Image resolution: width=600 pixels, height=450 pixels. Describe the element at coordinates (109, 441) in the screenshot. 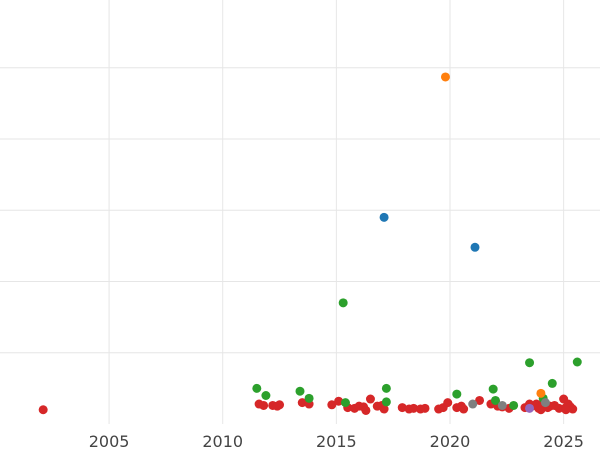

I see `x-tick-label: 2005` at that location.